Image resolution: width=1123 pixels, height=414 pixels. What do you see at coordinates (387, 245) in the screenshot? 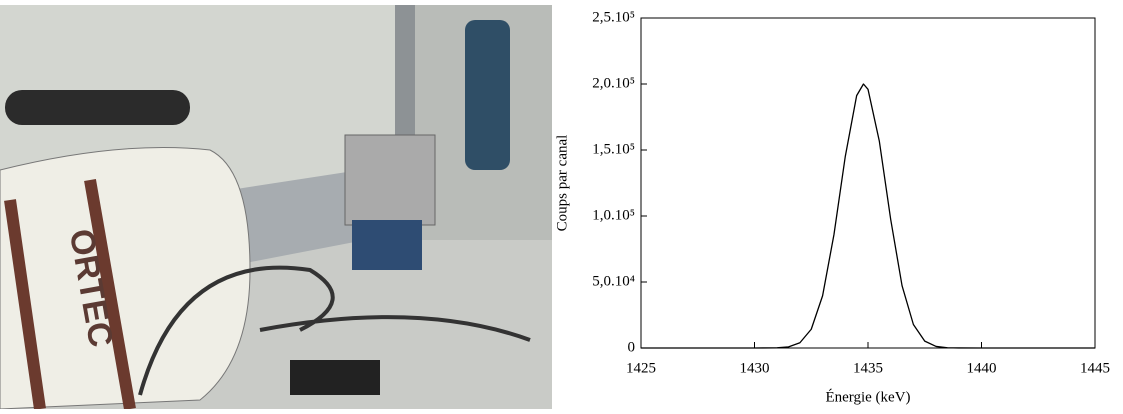
I see `jack` at bounding box center [387, 245].